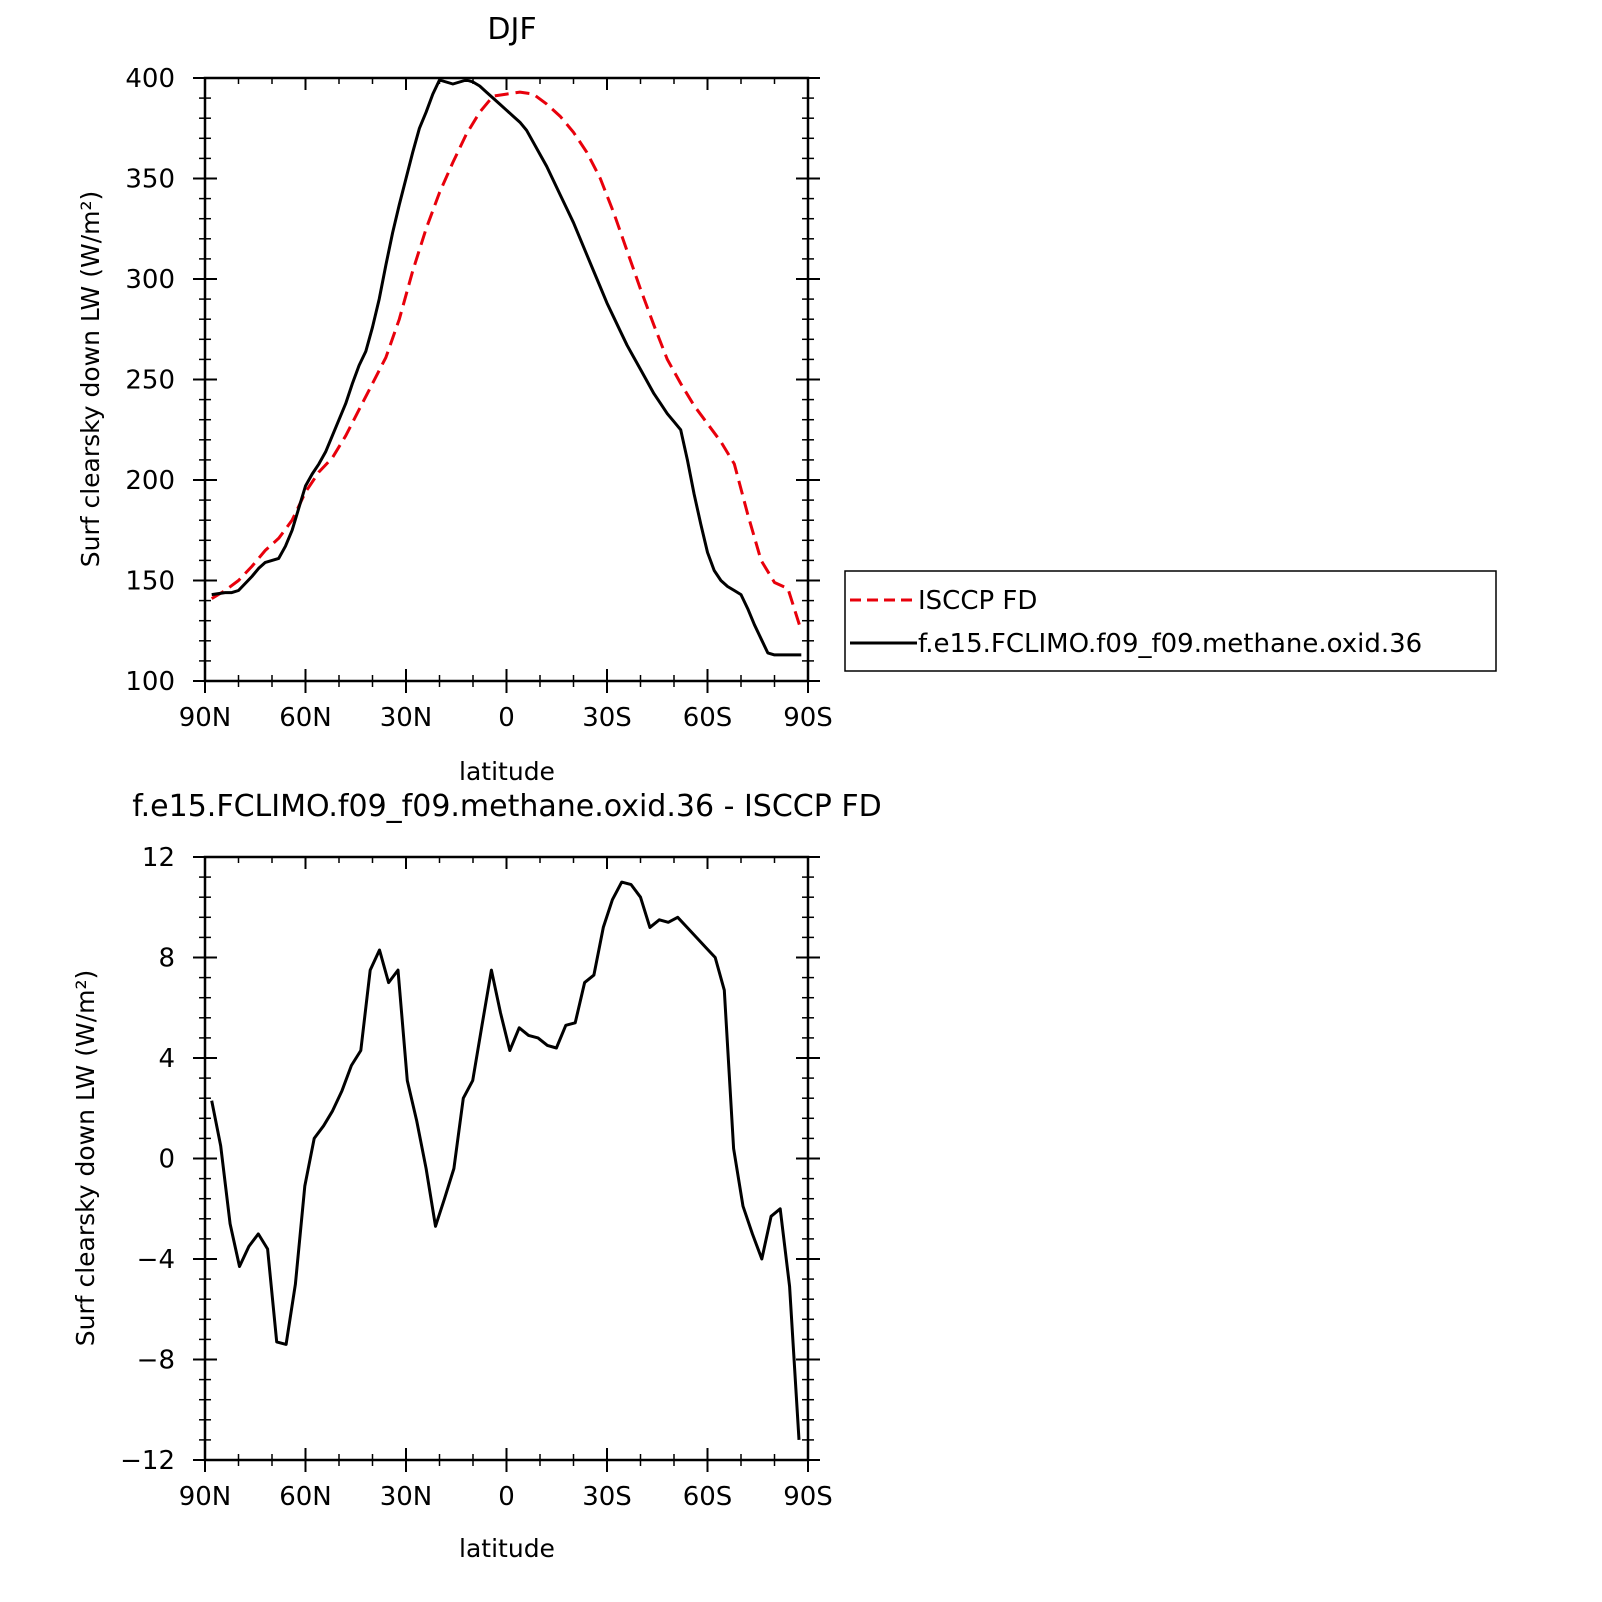 Image resolution: width=1602 pixels, height=1602 pixels. I want to click on top-series-group, so click(506, 367).